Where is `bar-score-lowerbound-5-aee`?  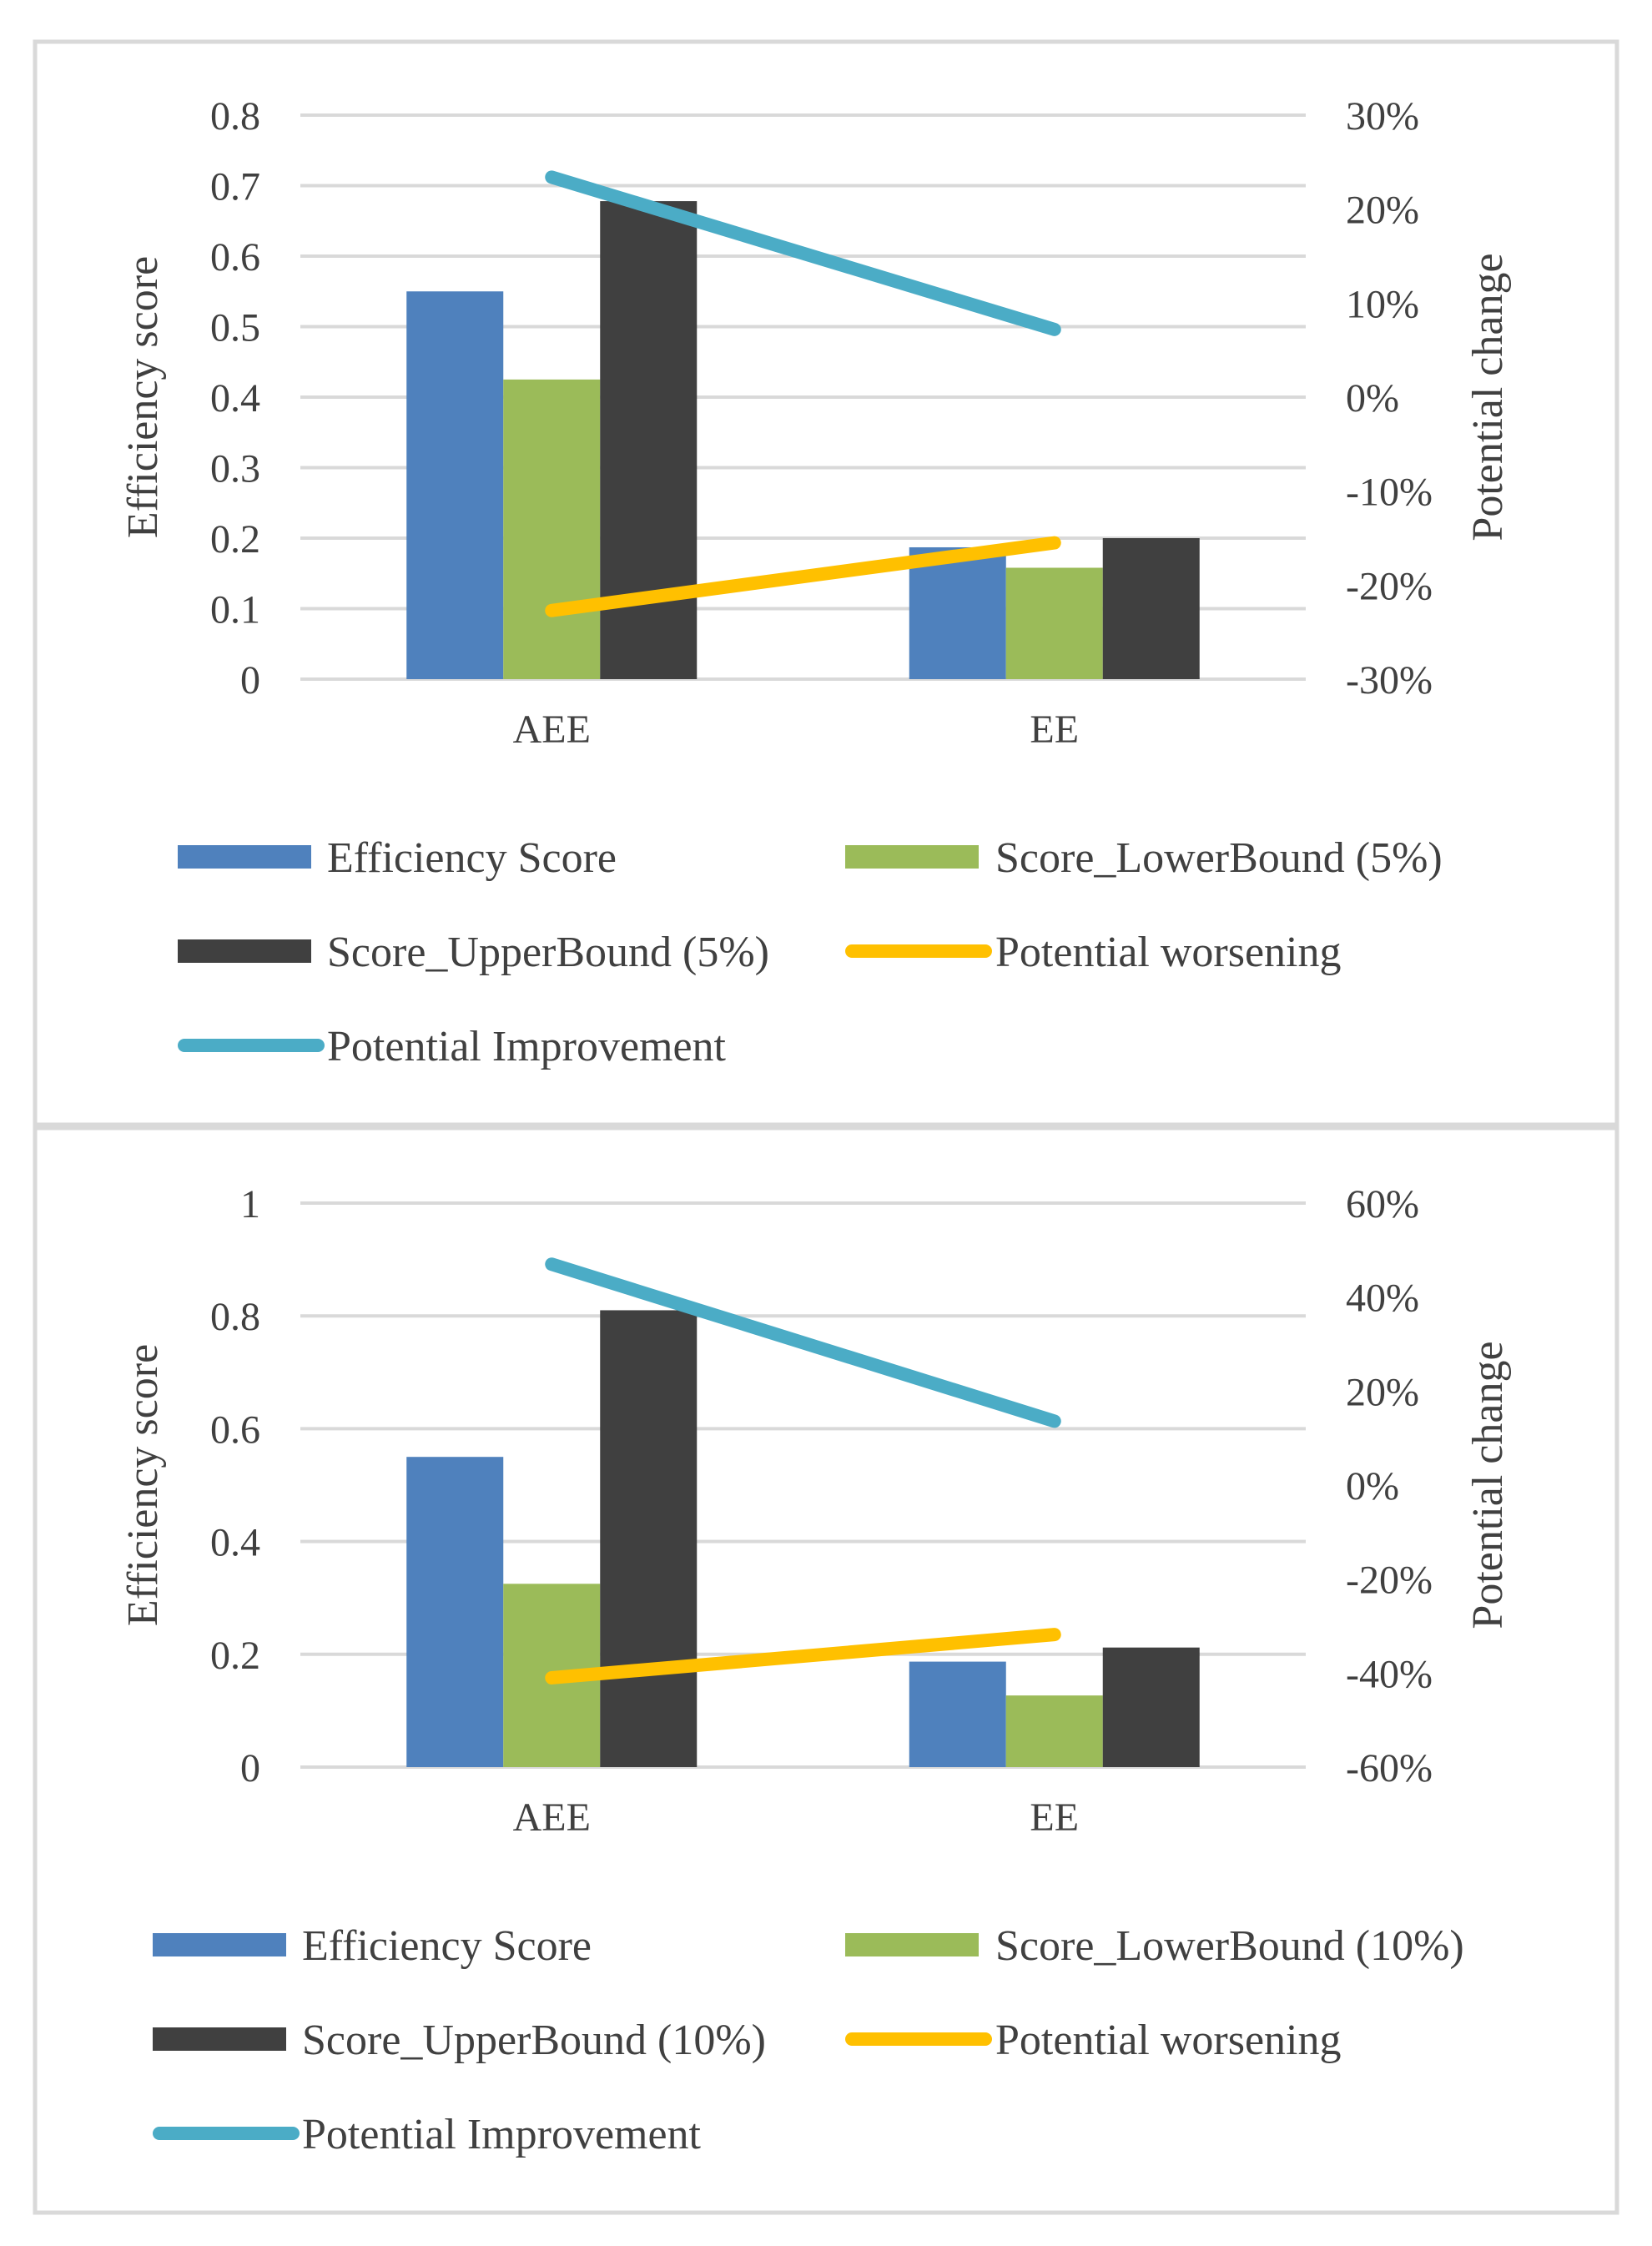 bar-score-lowerbound-5-aee is located at coordinates (552, 529).